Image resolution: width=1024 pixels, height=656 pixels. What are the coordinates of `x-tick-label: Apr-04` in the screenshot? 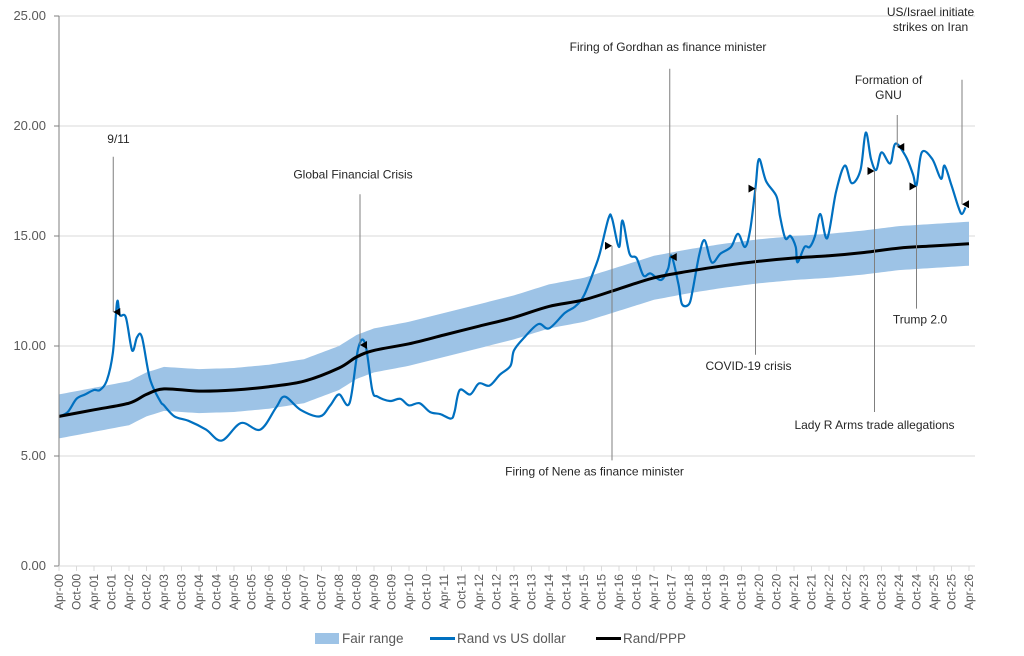 It's located at (199, 592).